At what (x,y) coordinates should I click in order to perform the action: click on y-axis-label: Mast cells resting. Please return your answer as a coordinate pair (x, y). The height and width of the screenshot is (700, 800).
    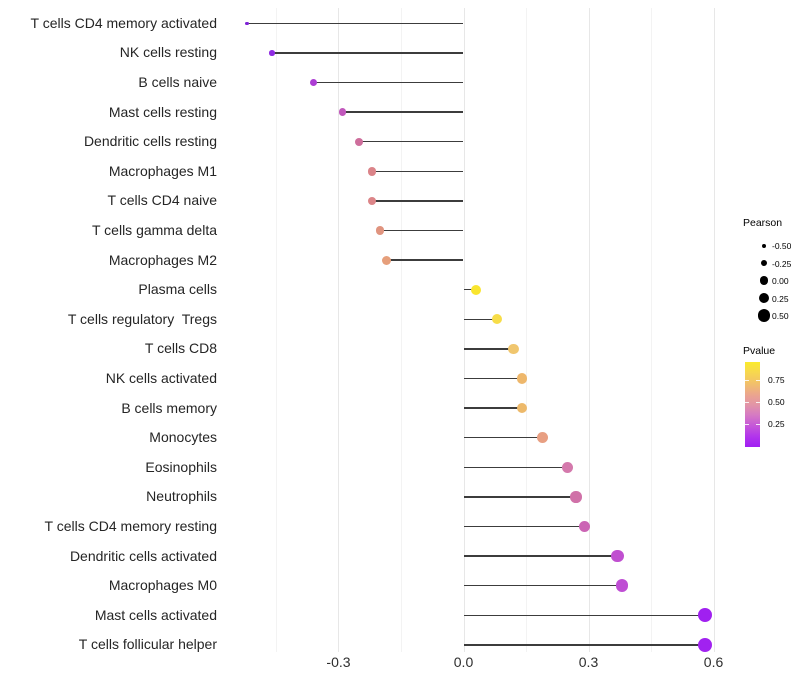
    Looking at the image, I should click on (162, 111).